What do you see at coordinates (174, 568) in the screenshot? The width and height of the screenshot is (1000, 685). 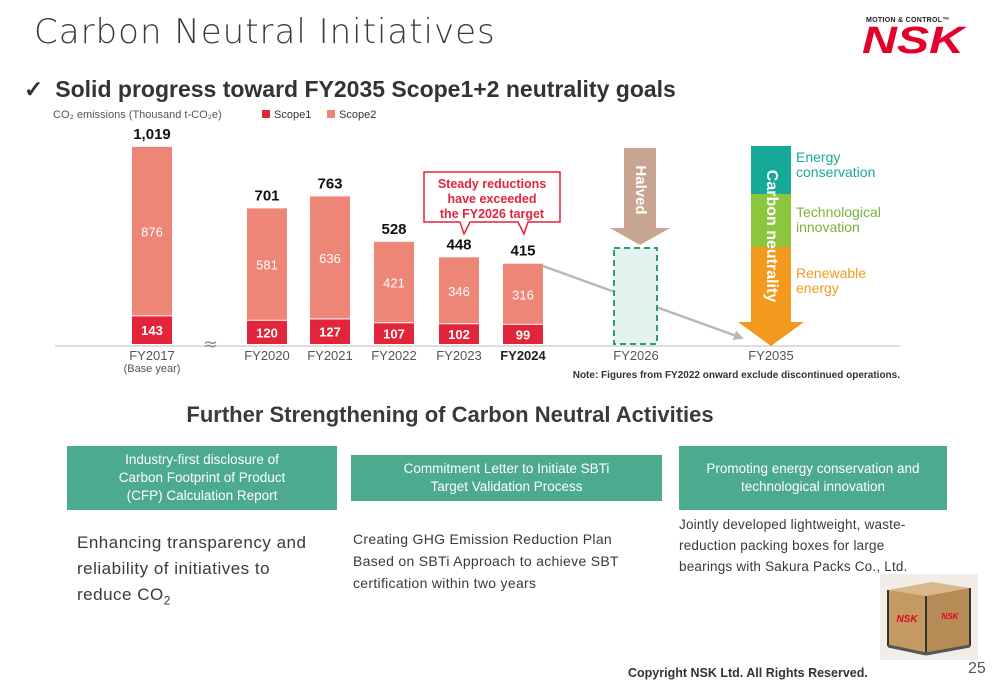 I see `activity-desc-cfp-line-2: reliability of initiatives to` at bounding box center [174, 568].